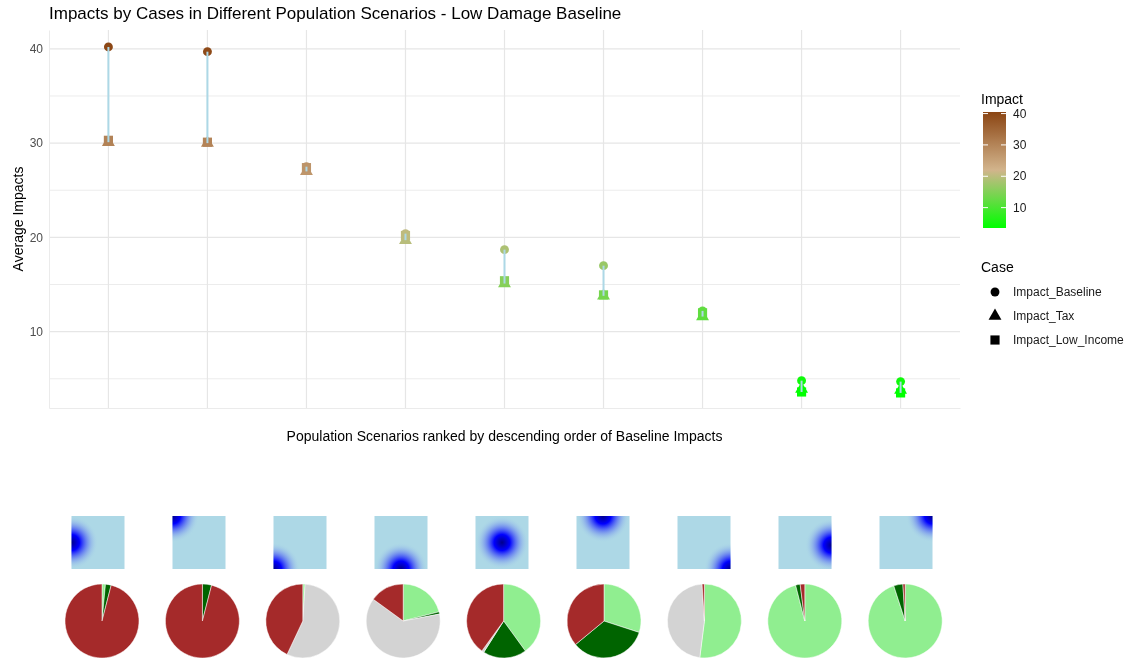 The image size is (1135, 661). I want to click on text: Impact_Baseline, so click(1058, 292).